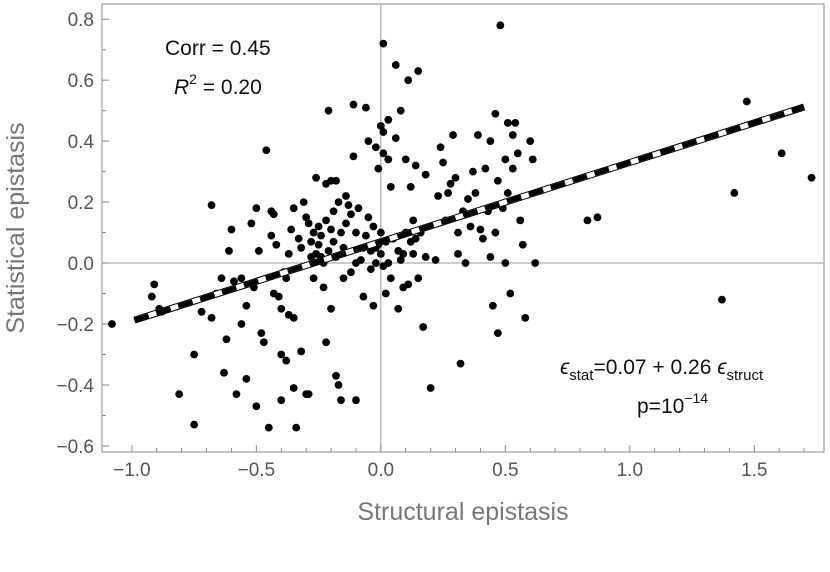  I want to click on y-tick-label: 0.0, so click(81, 264).